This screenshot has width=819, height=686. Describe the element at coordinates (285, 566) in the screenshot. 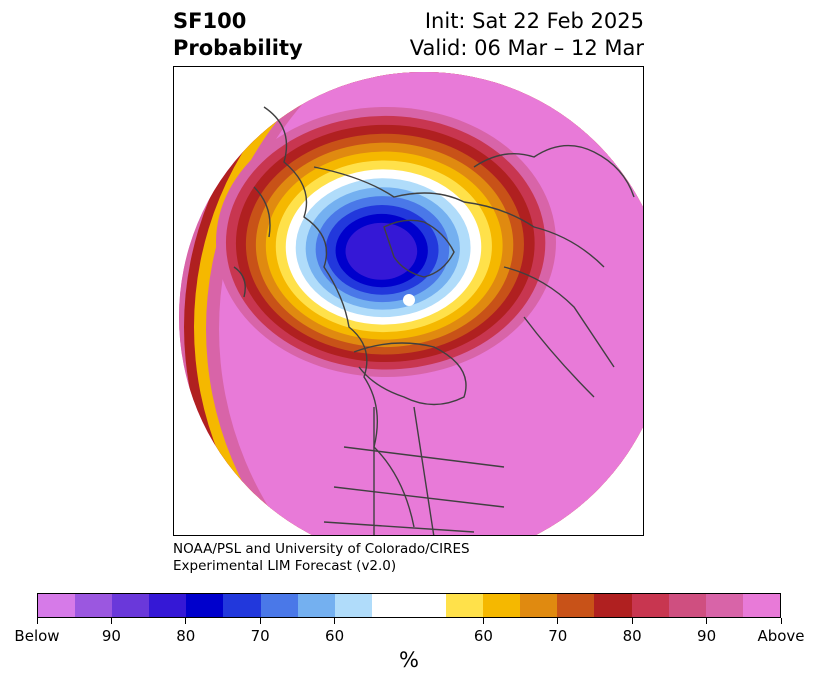

I see `credit-line-2: Experimental LIM Forecast (v2.0)` at that location.